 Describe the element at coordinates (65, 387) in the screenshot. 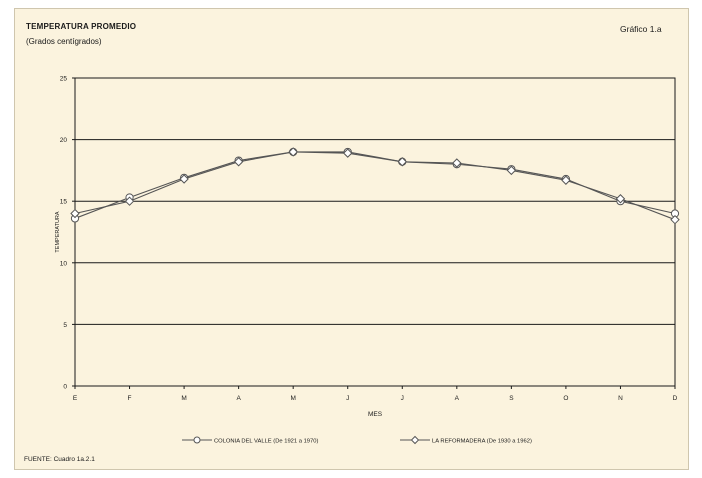

I see `y-tick-label: 0` at that location.